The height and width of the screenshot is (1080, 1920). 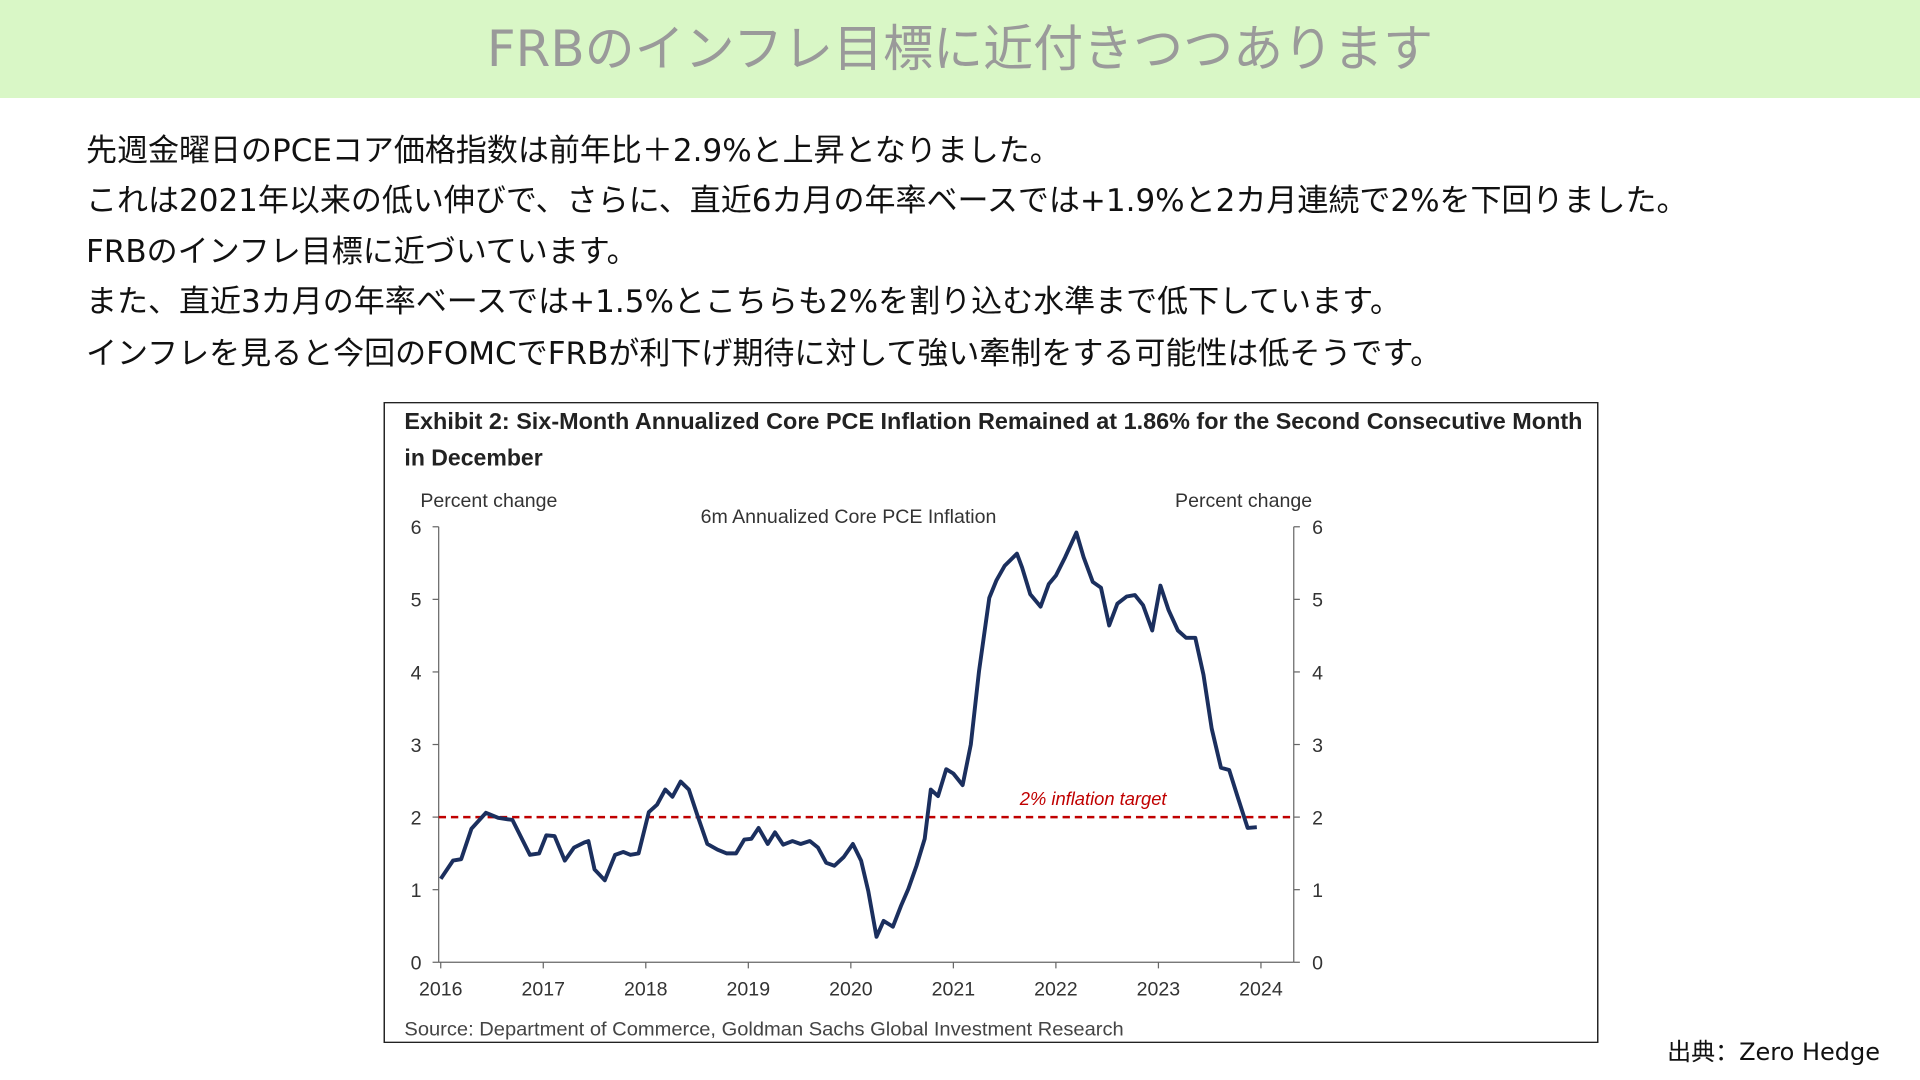 What do you see at coordinates (1317, 673) in the screenshot?
I see `y2-tick-label: 4` at bounding box center [1317, 673].